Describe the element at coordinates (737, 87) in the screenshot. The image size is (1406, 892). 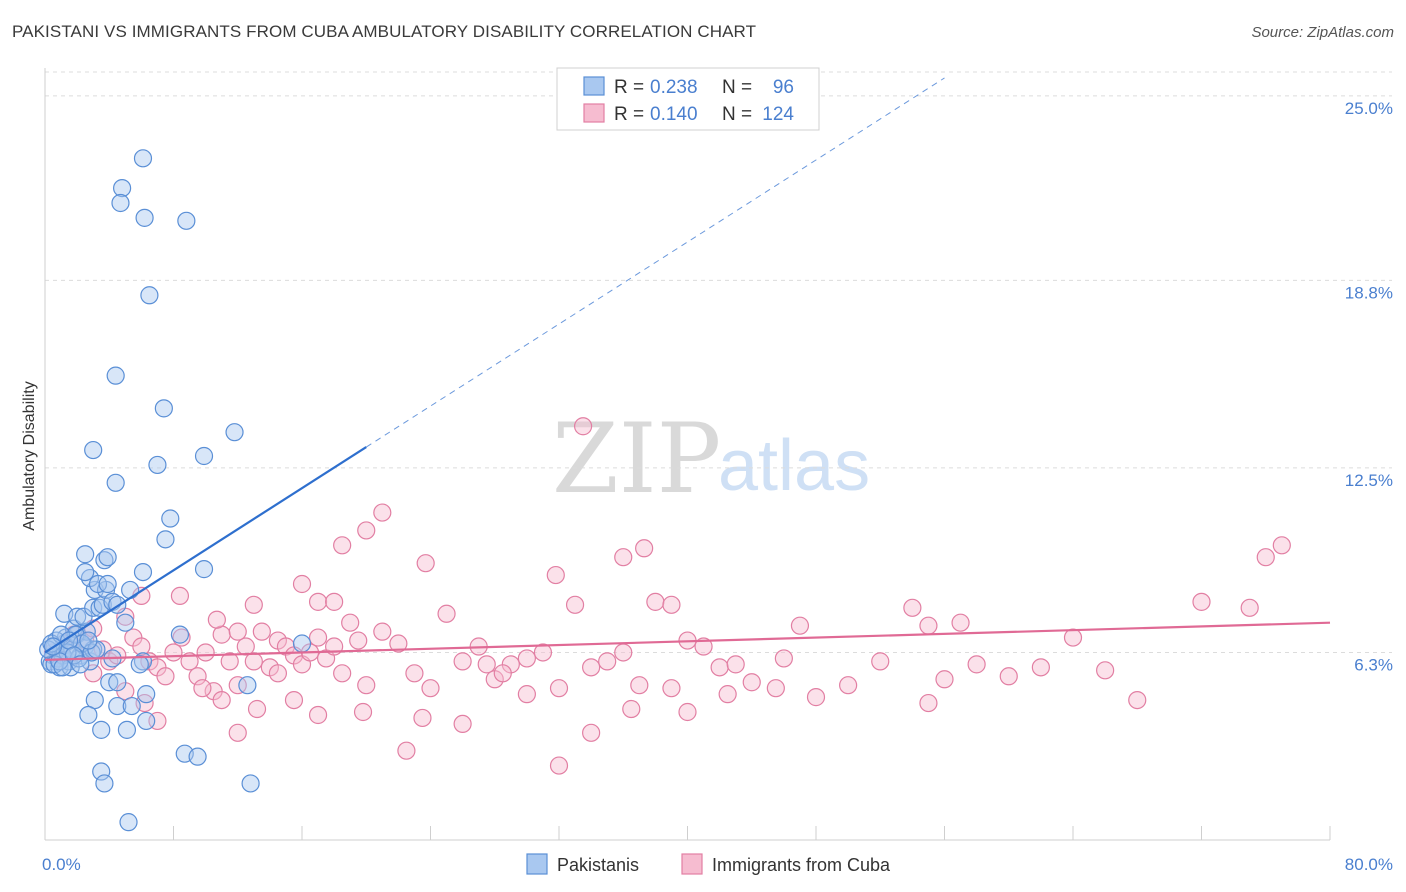
I see `legend-n-label-1: N =` at that location.